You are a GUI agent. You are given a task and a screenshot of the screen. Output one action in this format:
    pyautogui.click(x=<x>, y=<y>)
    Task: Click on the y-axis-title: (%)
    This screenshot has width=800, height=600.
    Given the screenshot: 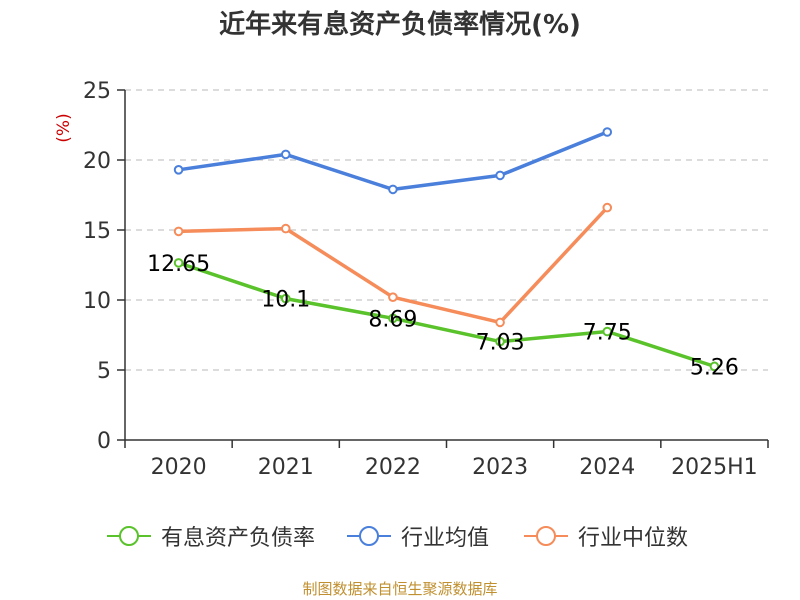 What is the action you would take?
    pyautogui.click(x=64, y=127)
    